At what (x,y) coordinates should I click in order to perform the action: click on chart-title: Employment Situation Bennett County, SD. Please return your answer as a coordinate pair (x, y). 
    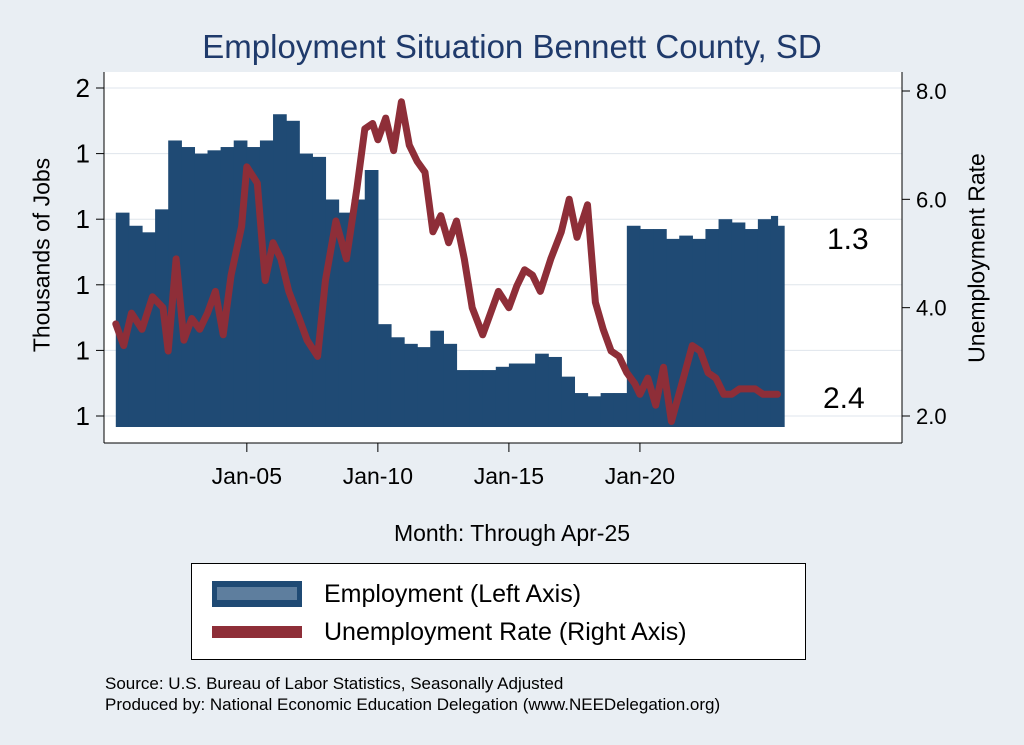
    Looking at the image, I should click on (512, 46).